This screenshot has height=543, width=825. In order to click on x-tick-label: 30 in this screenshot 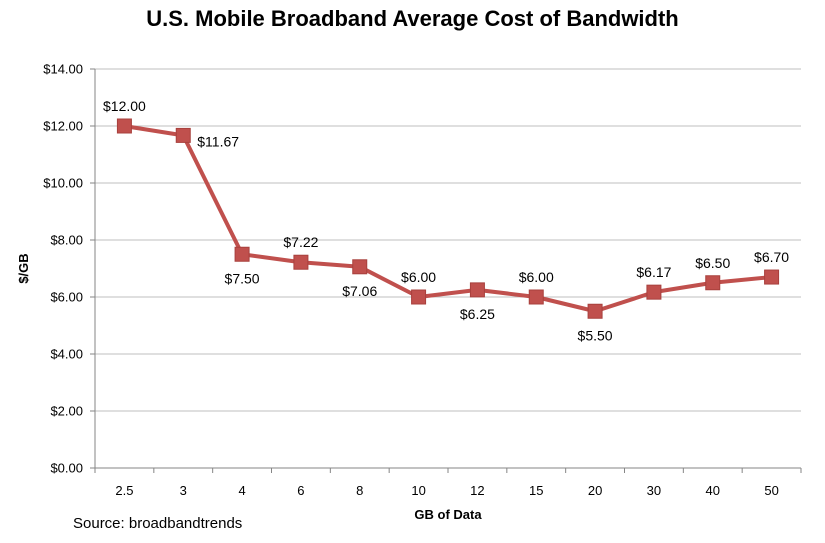, I will do `click(654, 490)`.